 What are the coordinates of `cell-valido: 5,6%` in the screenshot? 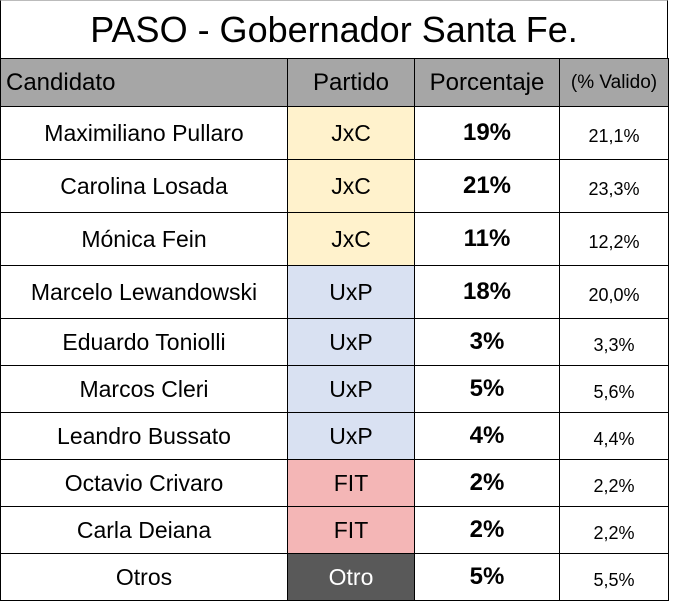 It's located at (614, 389).